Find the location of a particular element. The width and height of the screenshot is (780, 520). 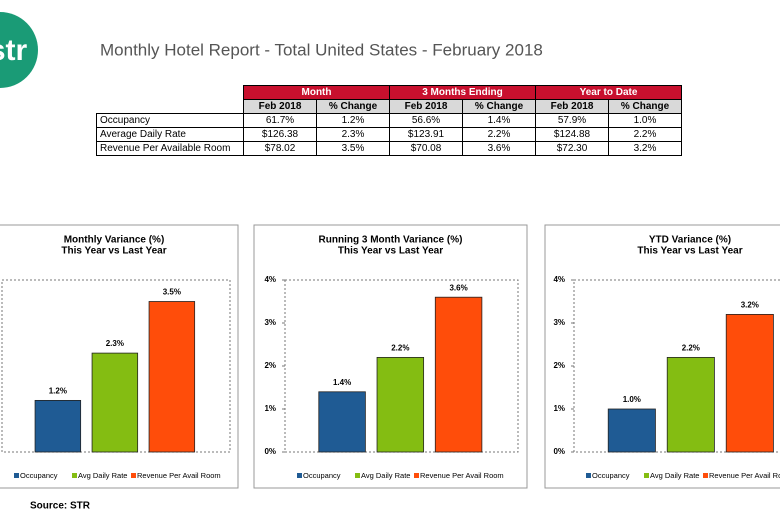

chart-title: YTD Variance (%) is located at coordinates (690, 240).